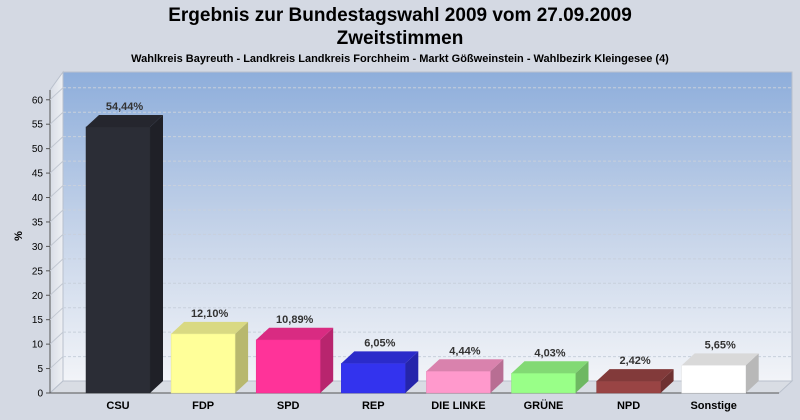  I want to click on plot-floor, so click(421, 387).